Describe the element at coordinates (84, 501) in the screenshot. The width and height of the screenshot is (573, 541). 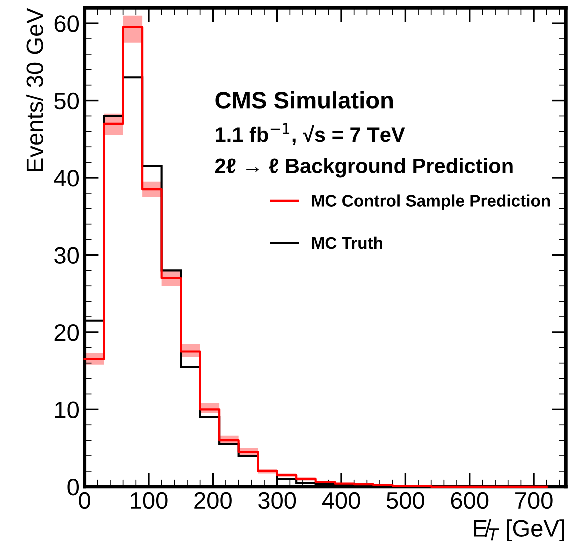
I see `x-tick-label: 0` at that location.